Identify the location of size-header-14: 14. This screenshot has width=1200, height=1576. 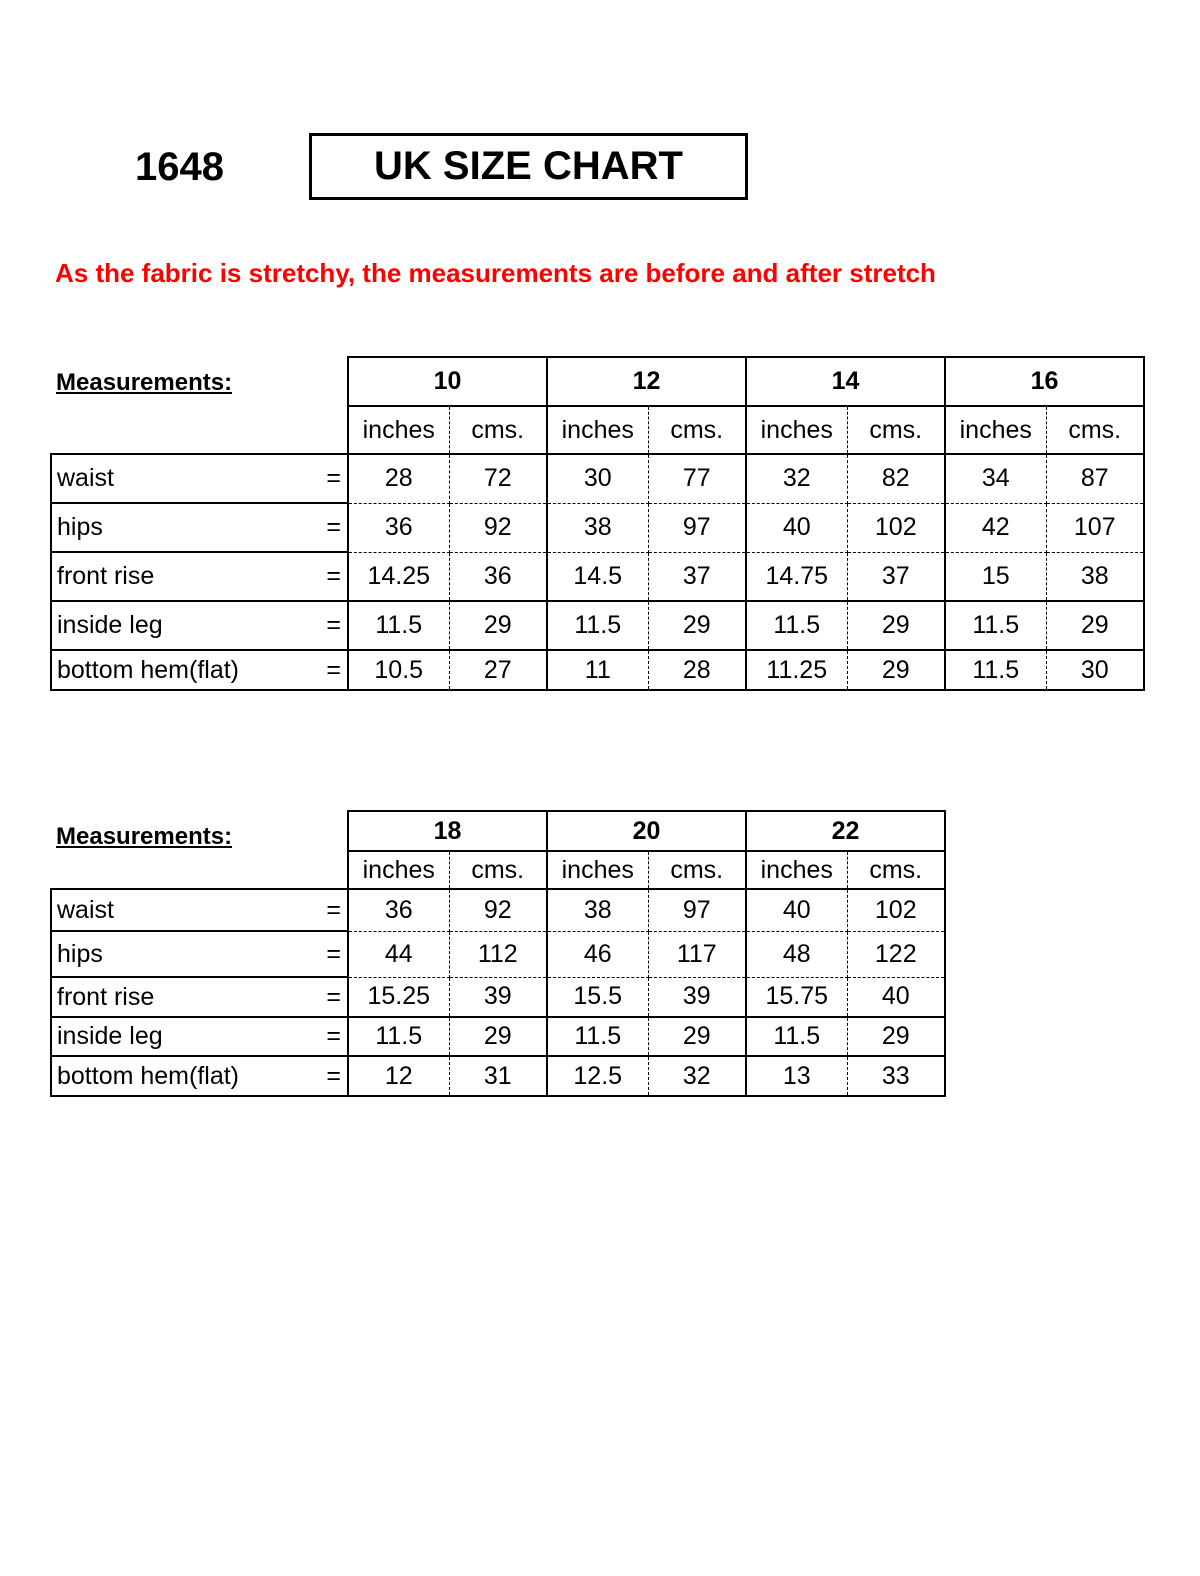
(845, 381).